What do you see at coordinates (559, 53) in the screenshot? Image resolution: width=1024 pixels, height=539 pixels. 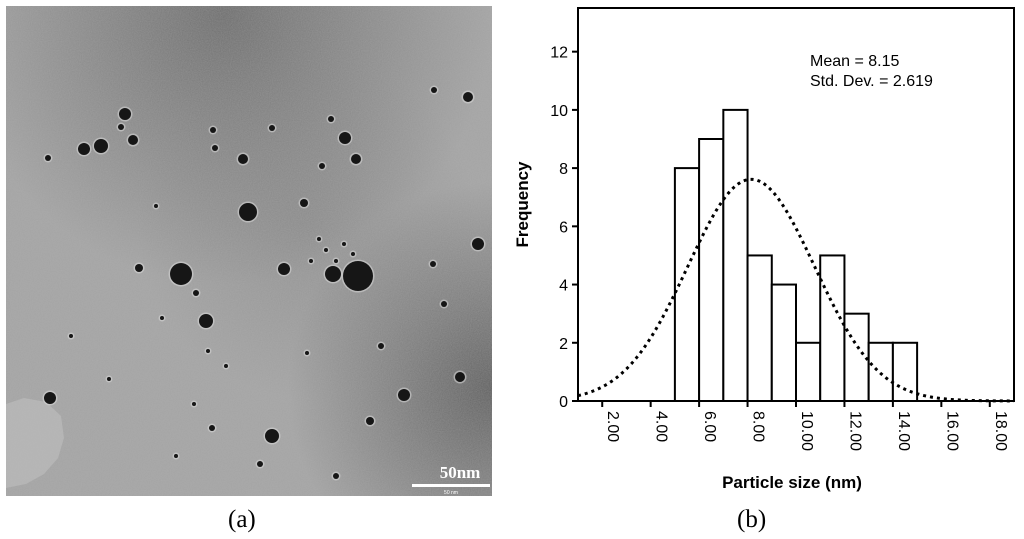 I see `y-tick-label: 12` at bounding box center [559, 53].